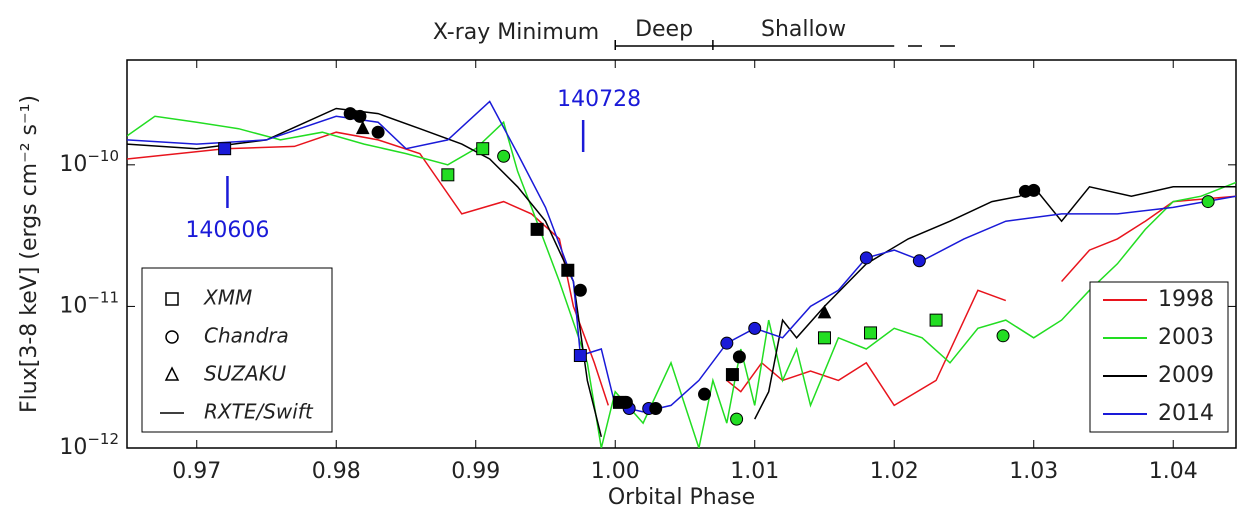 This screenshot has height=512, width=1238. What do you see at coordinates (29, 254) in the screenshot?
I see `y-axis-title: Flux[3-8 keV] (ergs cm⁻² s⁻¹)` at bounding box center [29, 254].